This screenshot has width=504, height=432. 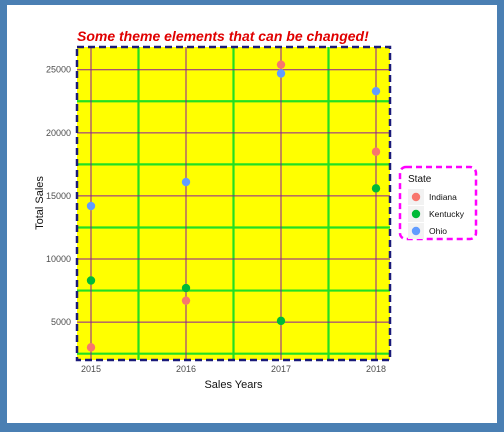 What do you see at coordinates (223, 36) in the screenshot?
I see `chart-title: Some theme elements that can be changed!` at bounding box center [223, 36].